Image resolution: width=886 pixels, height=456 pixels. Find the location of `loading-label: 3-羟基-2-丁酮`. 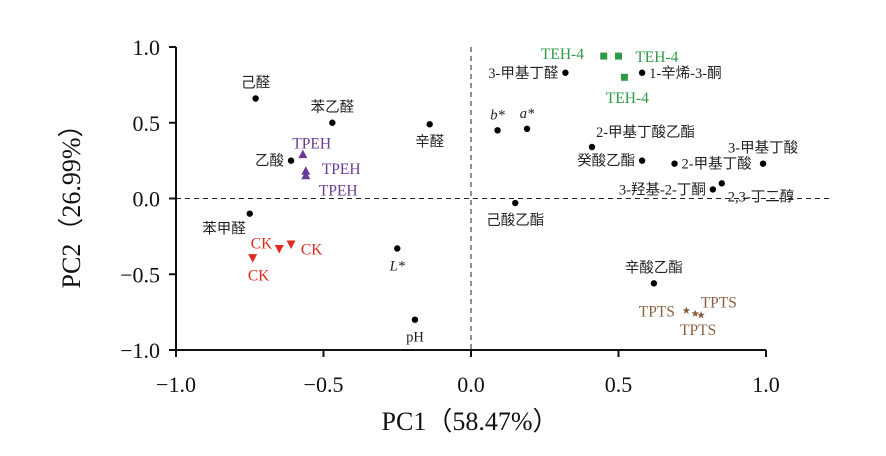

loading-label: 3-羟基-2-丁酮 is located at coordinates (662, 189).